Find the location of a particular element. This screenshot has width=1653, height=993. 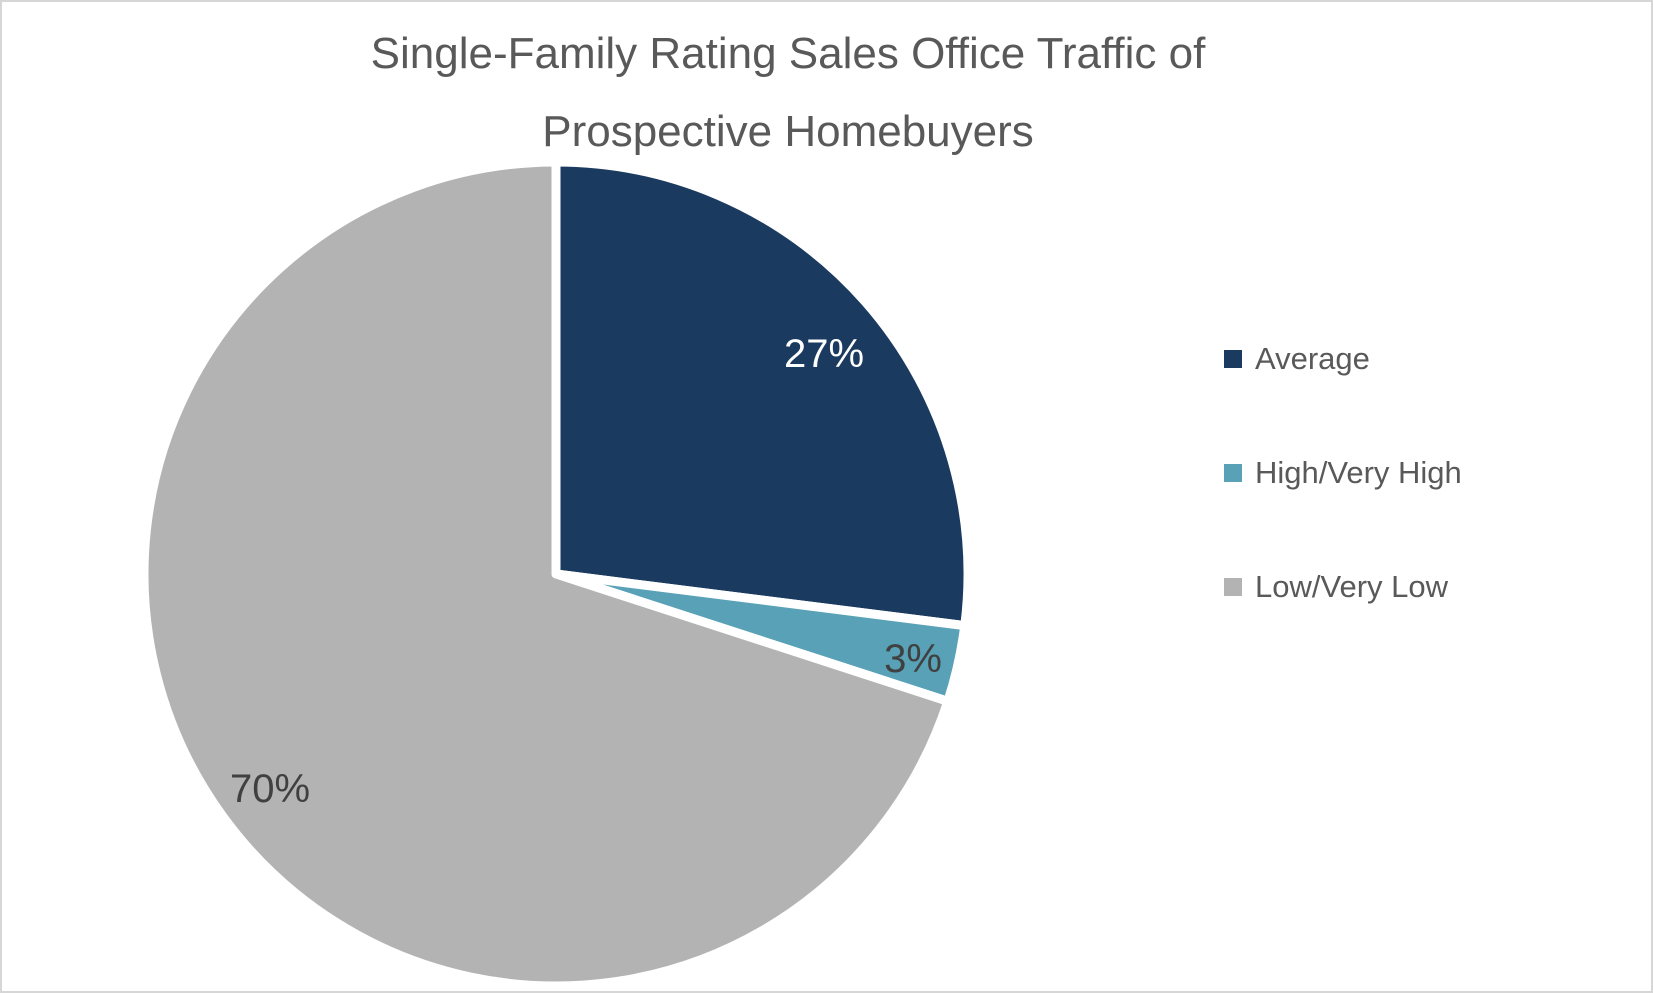

data-label-low-very-low: 70% is located at coordinates (270, 789).